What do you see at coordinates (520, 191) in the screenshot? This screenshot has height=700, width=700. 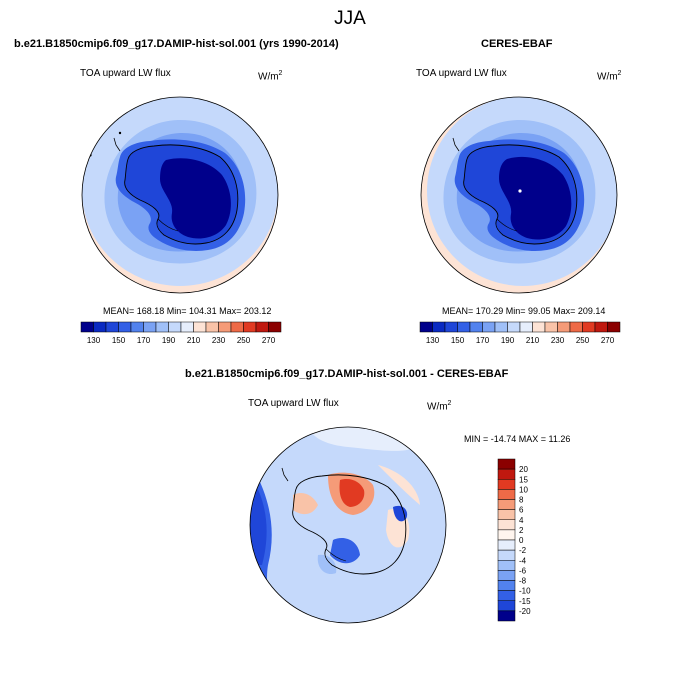 I see `map2-missing-pole` at bounding box center [520, 191].